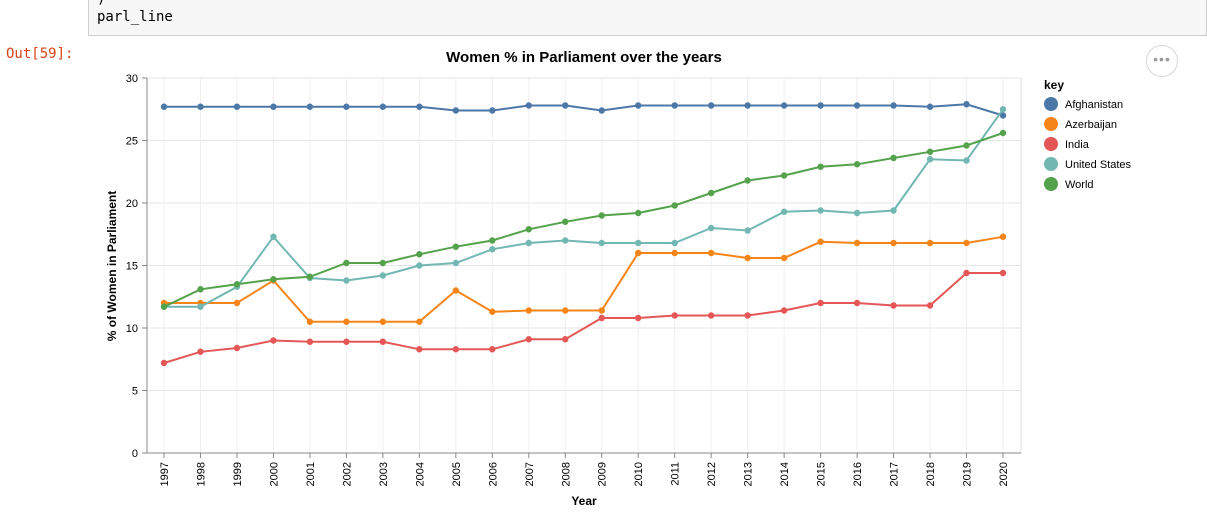 This screenshot has height=512, width=1207. I want to click on legend-item-afghanistan: Afghanistan, so click(1083, 104).